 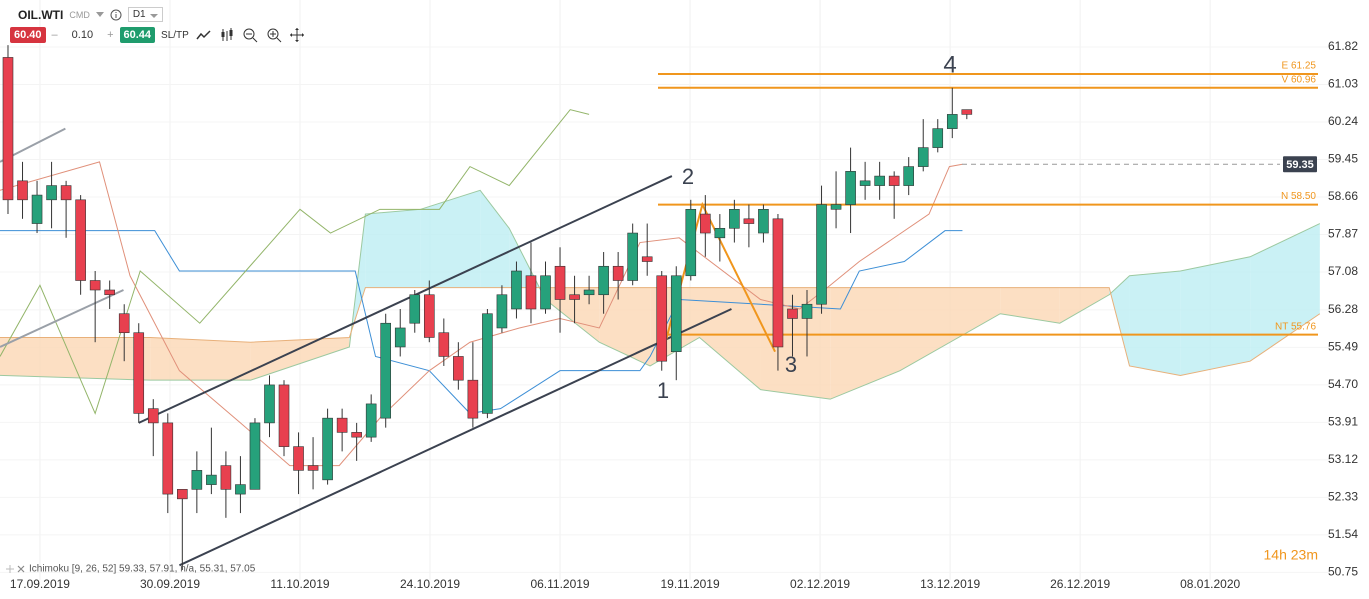 I want to click on zoom-in, so click(x=274, y=35).